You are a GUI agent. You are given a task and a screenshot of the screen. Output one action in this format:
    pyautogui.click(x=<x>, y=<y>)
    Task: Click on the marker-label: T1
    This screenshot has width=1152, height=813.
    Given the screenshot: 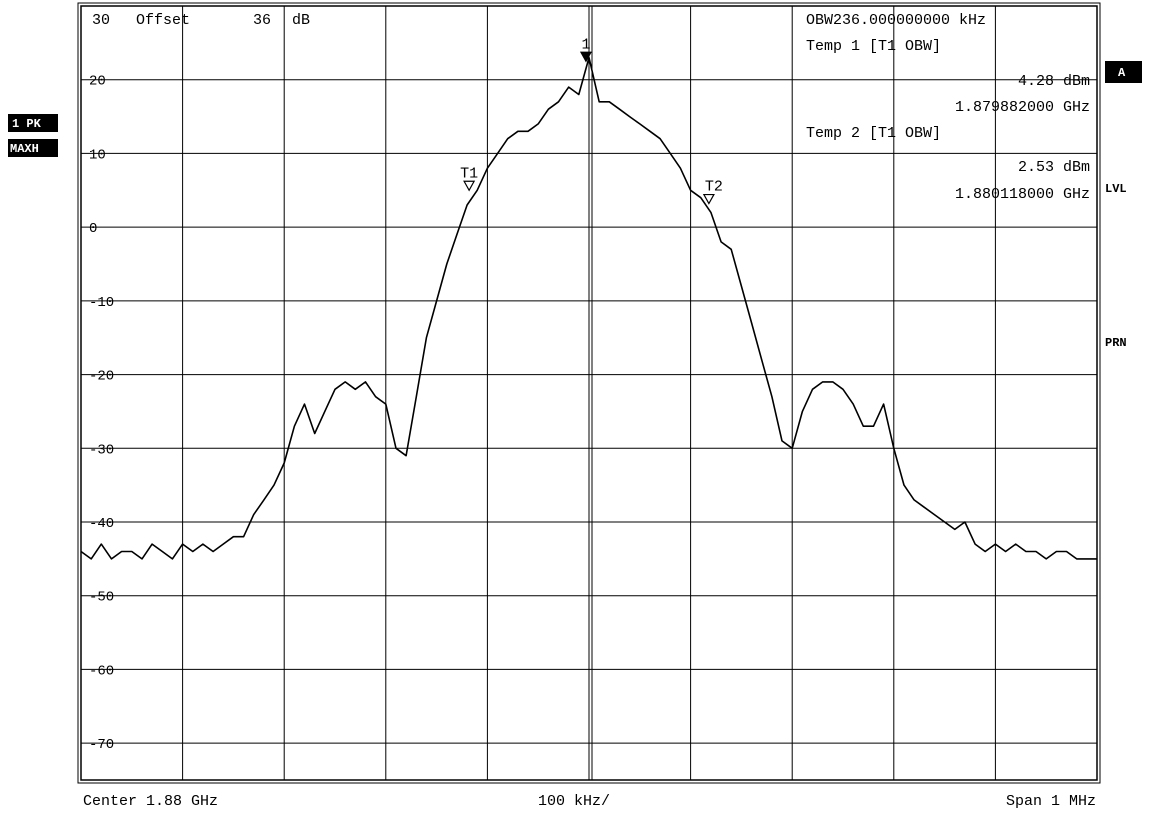 What is the action you would take?
    pyautogui.click(x=469, y=173)
    